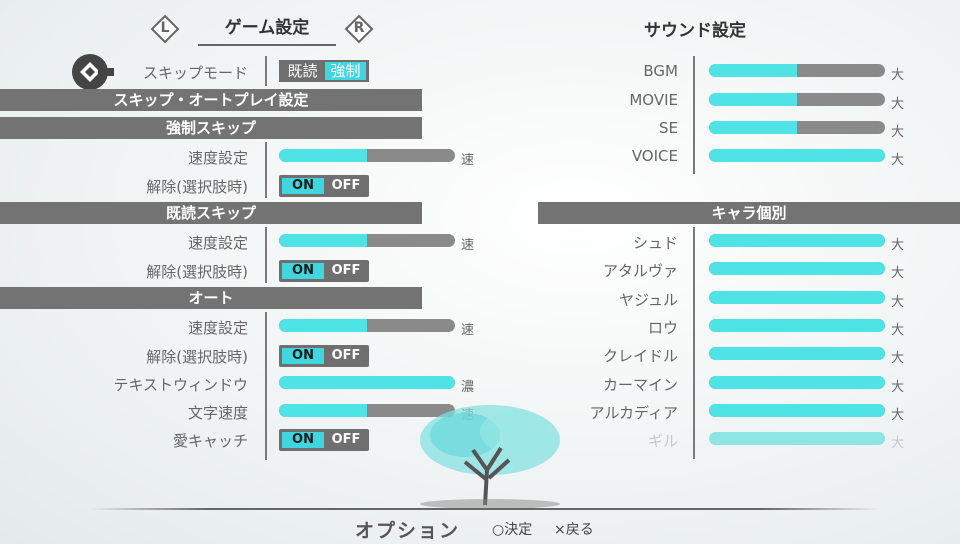 The image size is (960, 544). I want to click on force-speed-end: 速, so click(468, 160).